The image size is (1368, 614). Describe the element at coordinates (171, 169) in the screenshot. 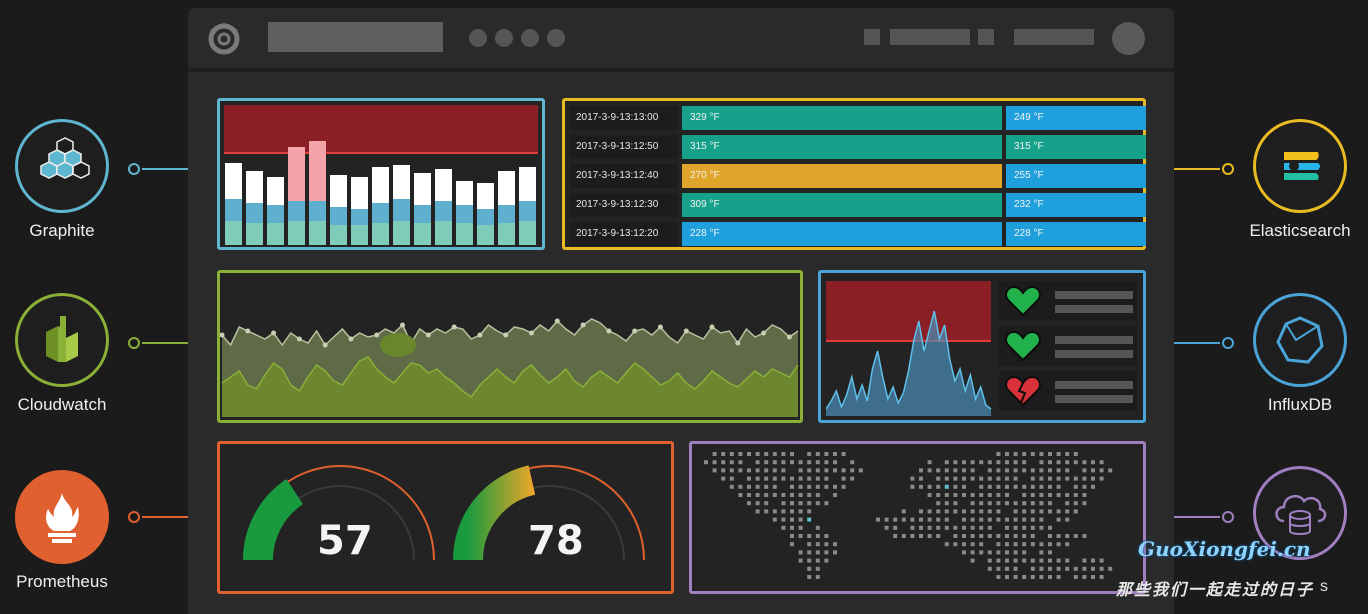

I see `connector-graphite` at that location.